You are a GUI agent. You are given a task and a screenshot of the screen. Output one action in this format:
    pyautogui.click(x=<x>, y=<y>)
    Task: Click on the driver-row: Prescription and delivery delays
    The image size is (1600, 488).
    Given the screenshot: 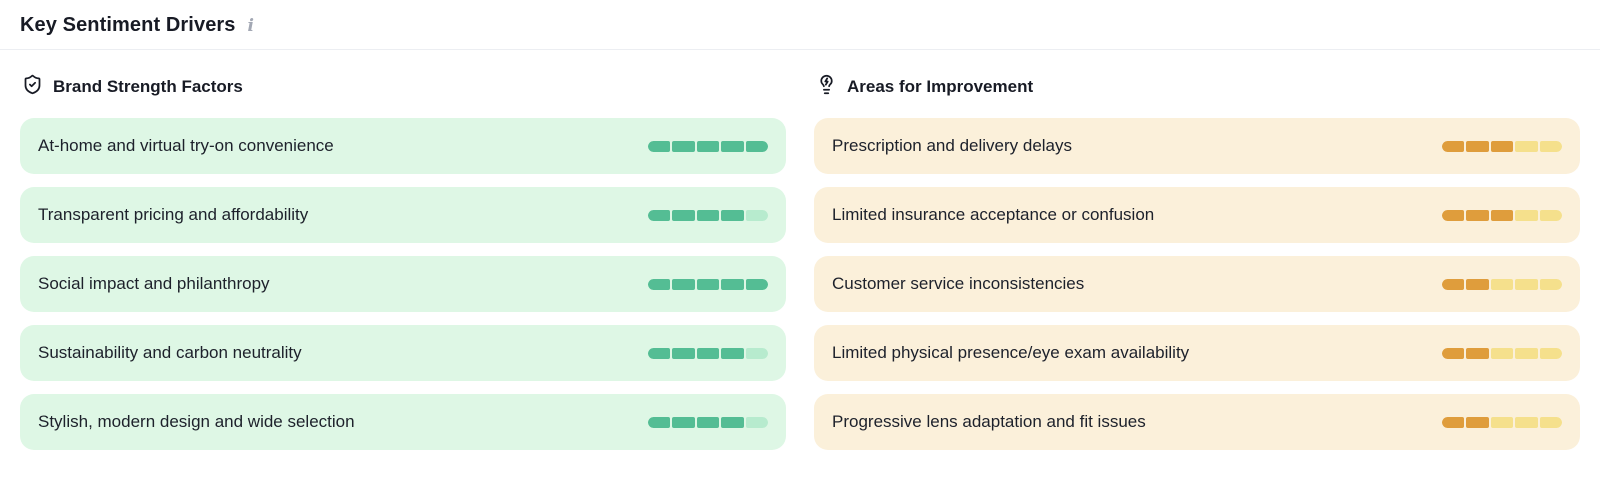 What is the action you would take?
    pyautogui.click(x=1197, y=146)
    